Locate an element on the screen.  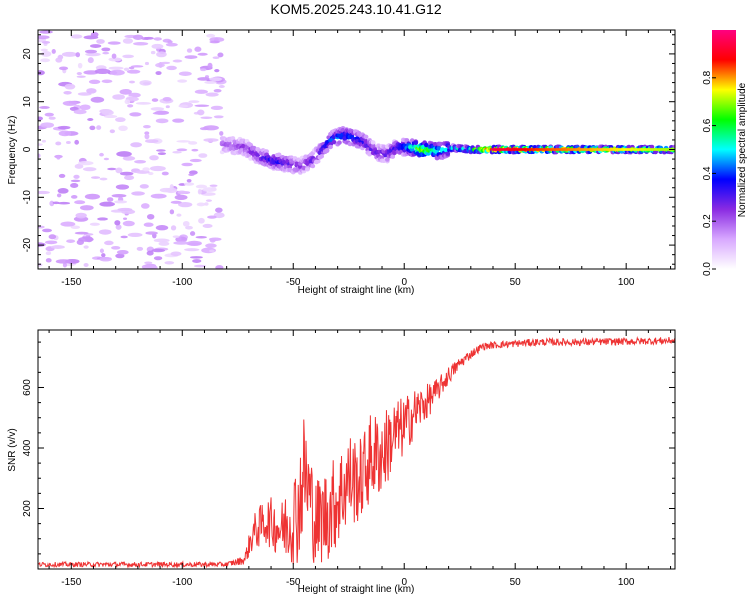
snr-y-label: SNR (v/v) is located at coordinates (12, 449).